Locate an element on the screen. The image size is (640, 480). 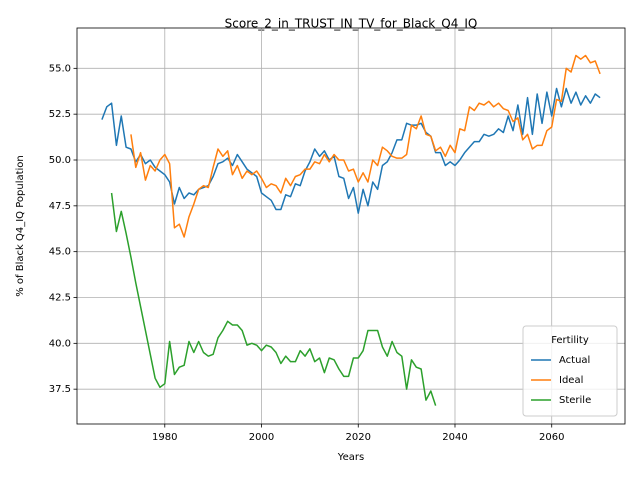
y-tick-label: 55.0 is located at coordinates (60, 68).